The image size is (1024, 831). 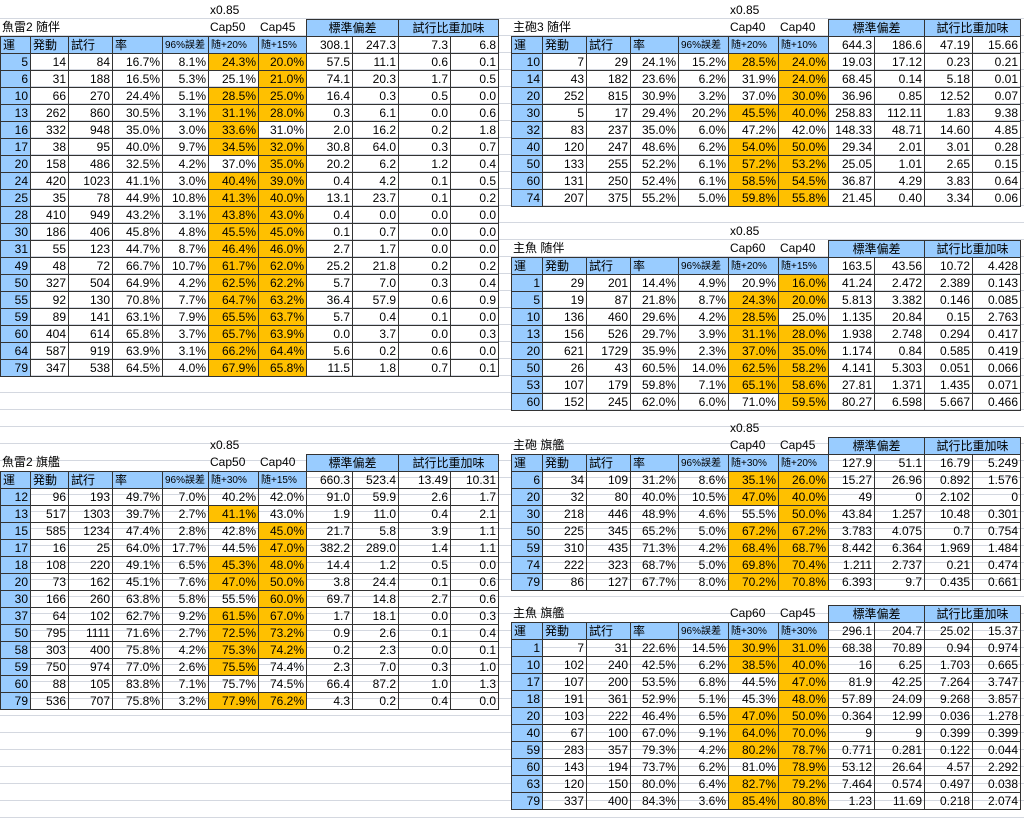 I want to click on table-cell: 92, so click(x=49, y=300).